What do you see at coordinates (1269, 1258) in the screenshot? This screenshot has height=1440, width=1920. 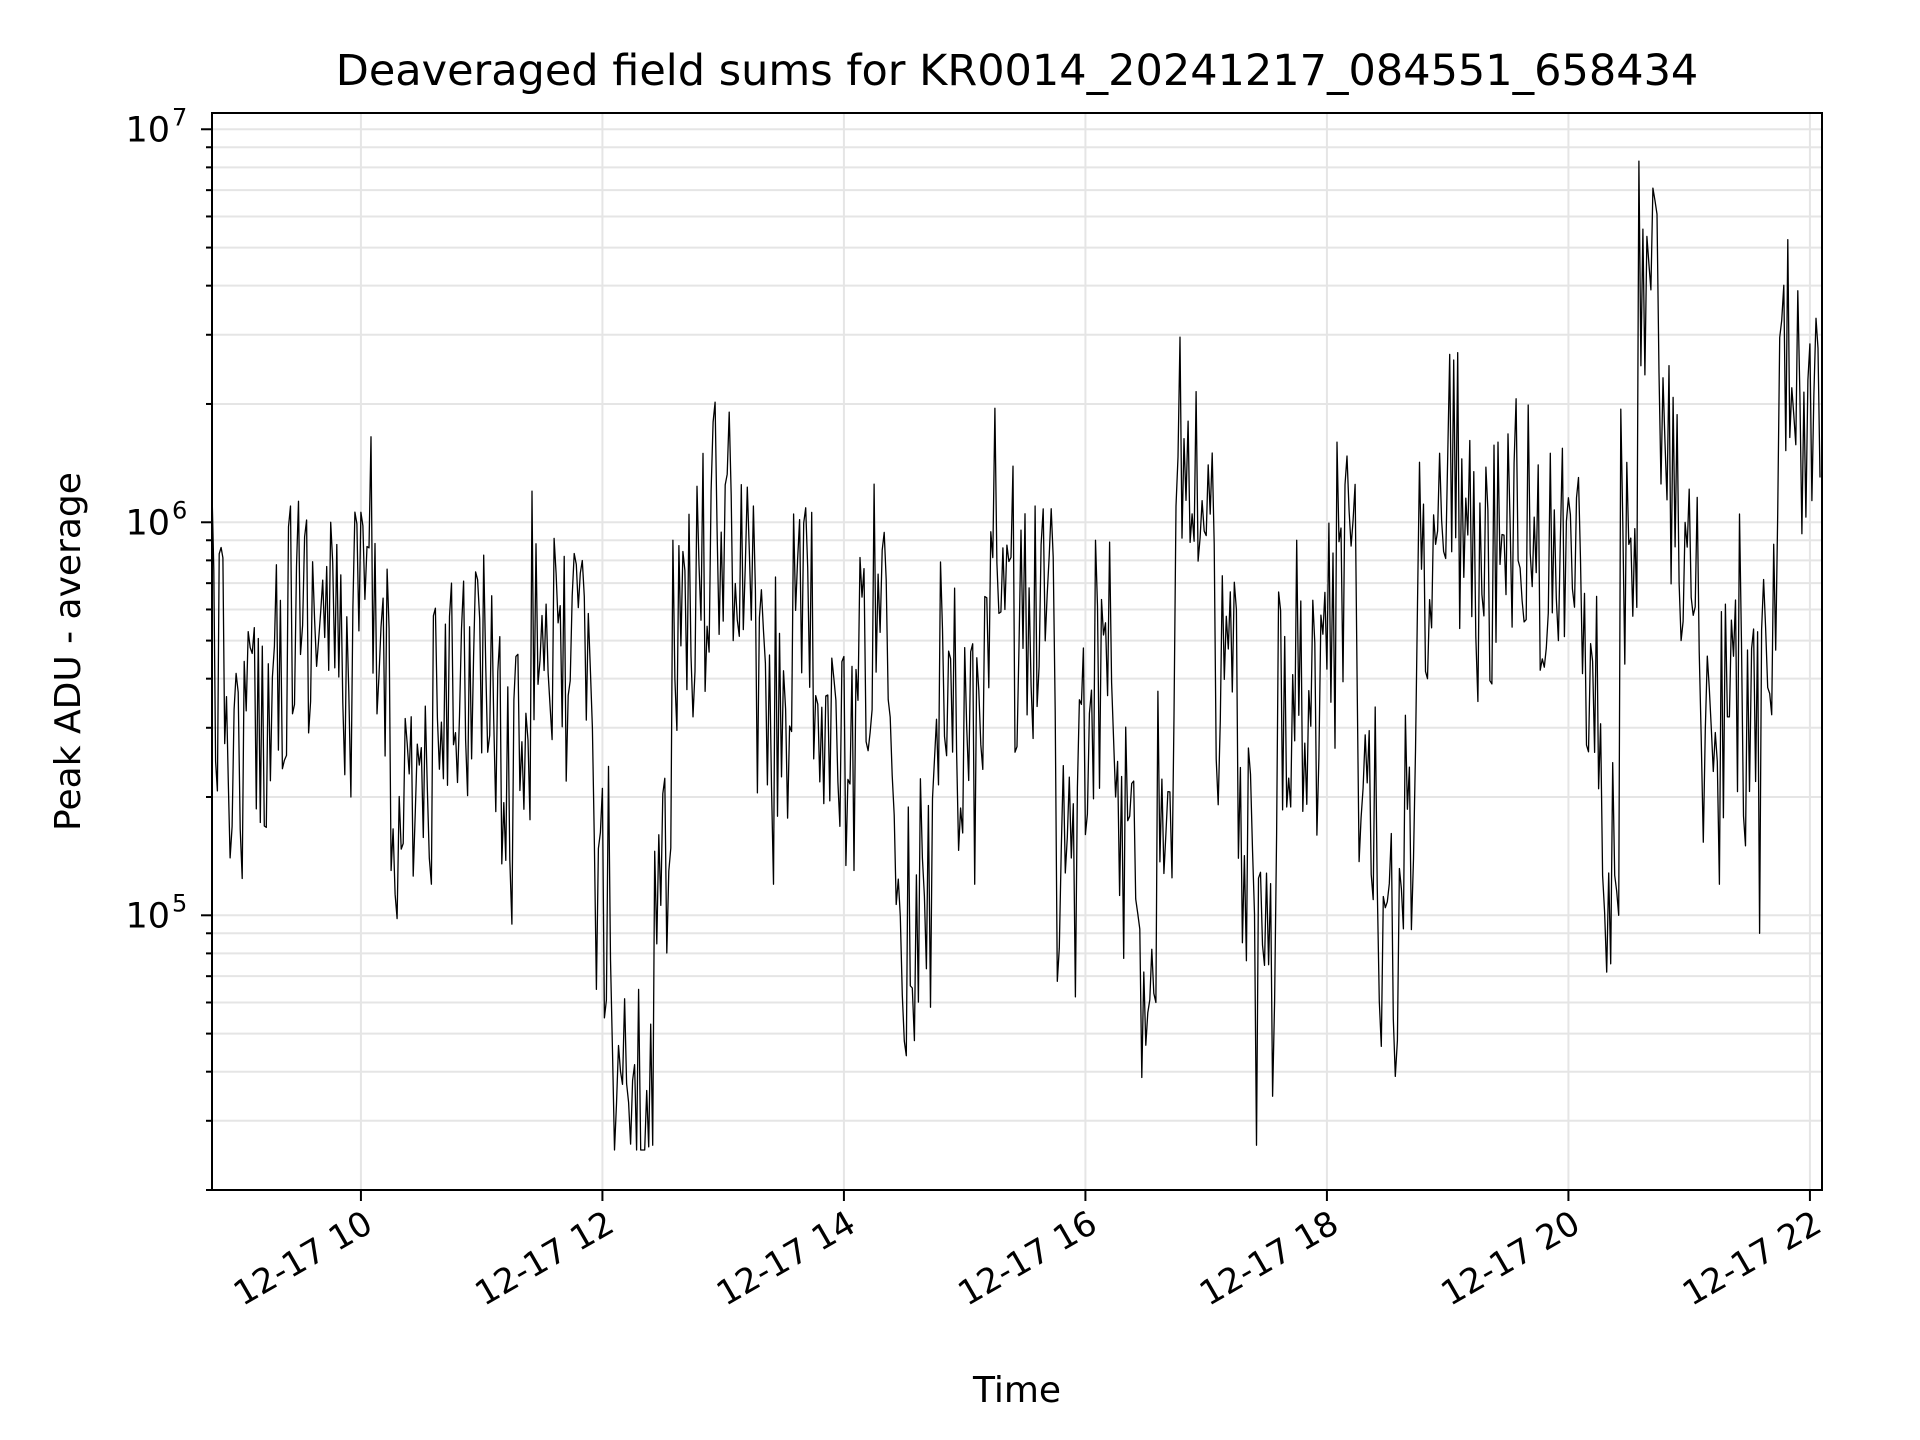 I see `x-tick-label: 12-17 18` at bounding box center [1269, 1258].